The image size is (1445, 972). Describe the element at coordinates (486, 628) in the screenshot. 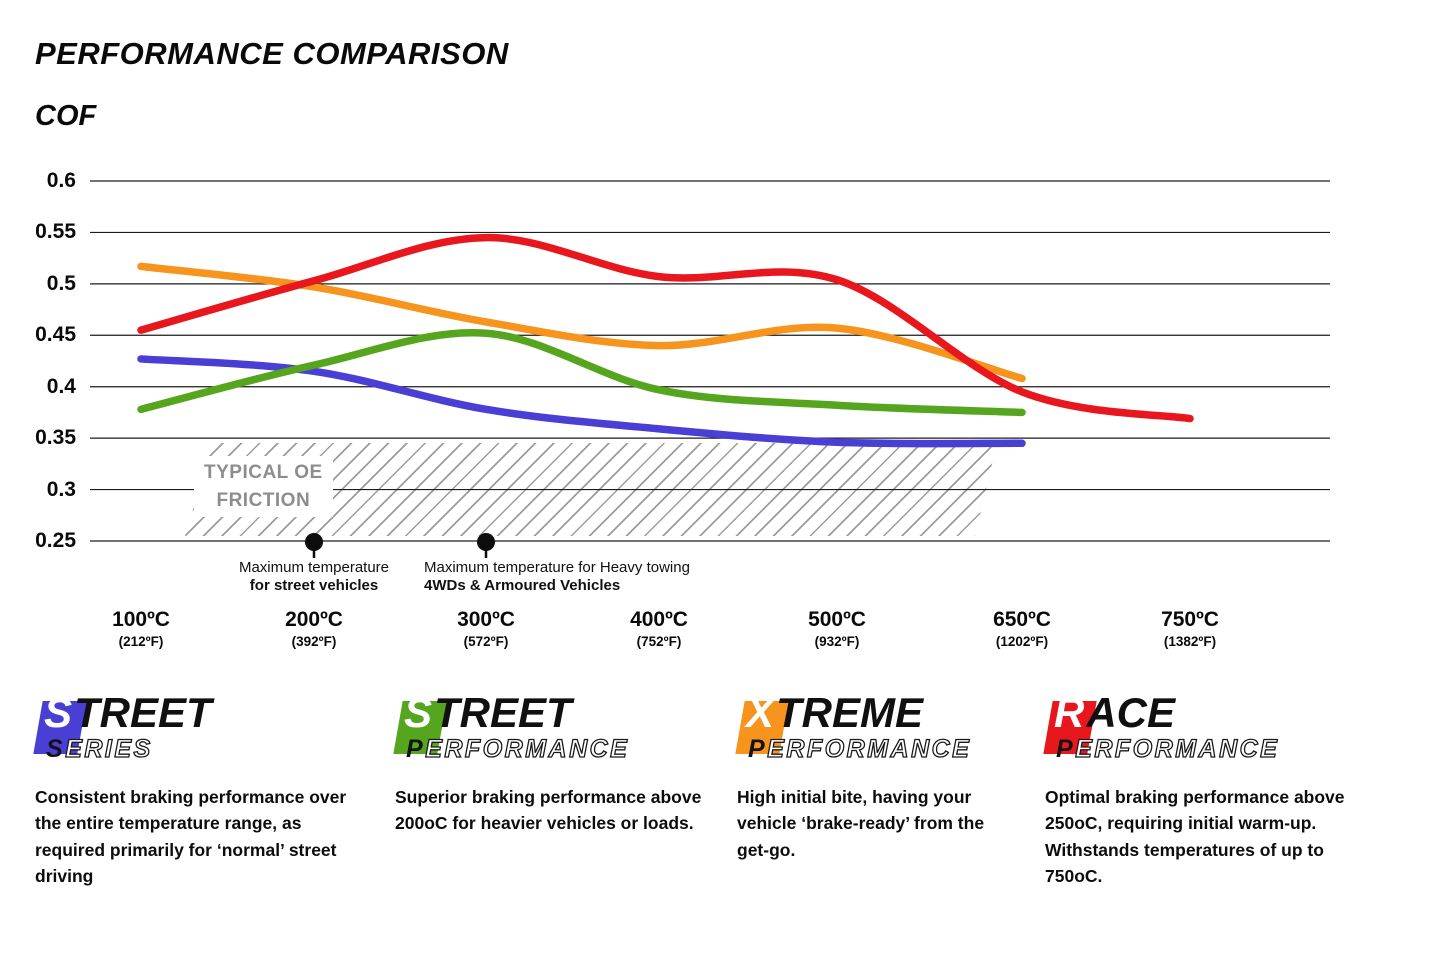

I see `x-tick-label: 300ºC (572ºF)` at that location.